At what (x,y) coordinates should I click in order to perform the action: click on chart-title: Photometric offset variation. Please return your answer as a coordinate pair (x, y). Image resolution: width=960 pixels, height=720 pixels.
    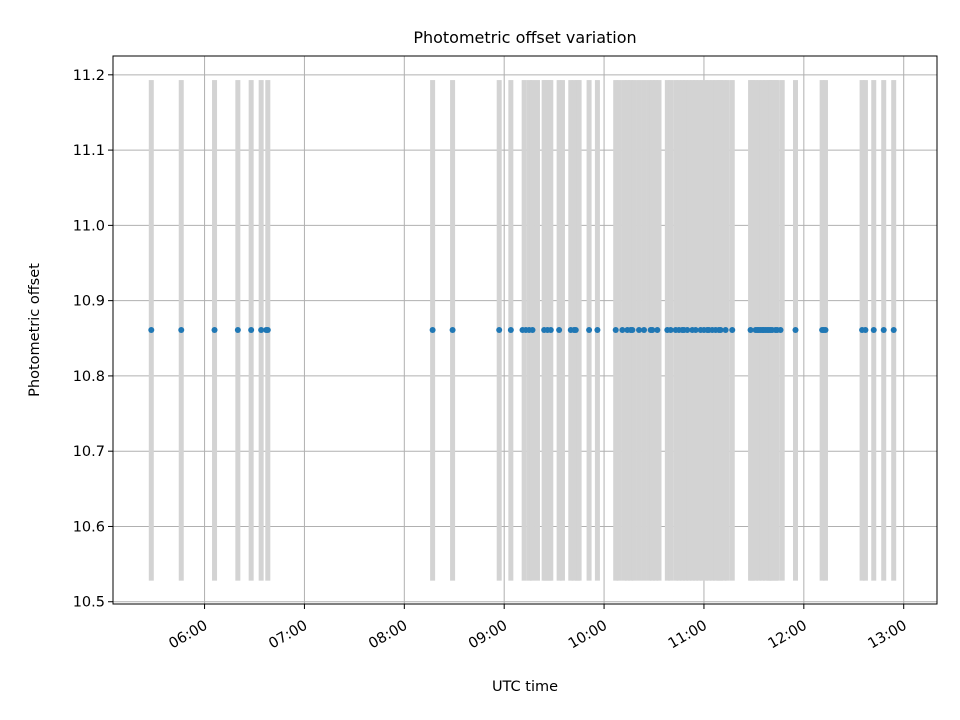
    Looking at the image, I should click on (524, 37).